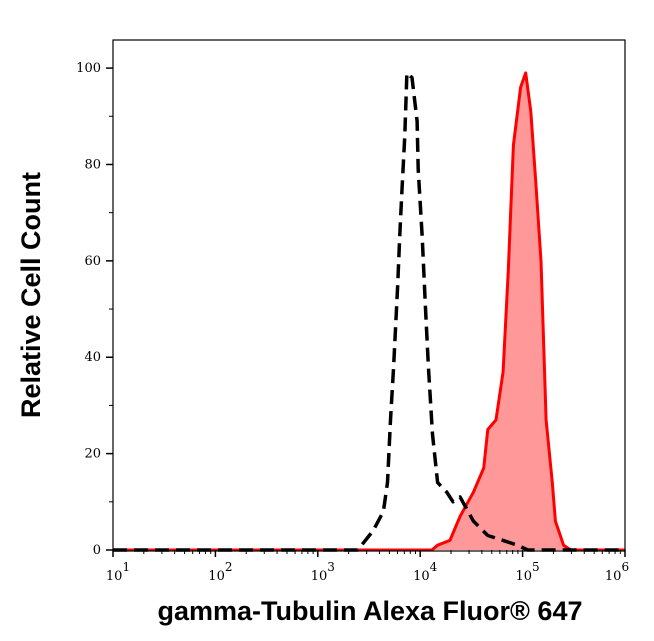 The width and height of the screenshot is (654, 641). Describe the element at coordinates (92, 261) in the screenshot. I see `y-tick-label: 60` at that location.